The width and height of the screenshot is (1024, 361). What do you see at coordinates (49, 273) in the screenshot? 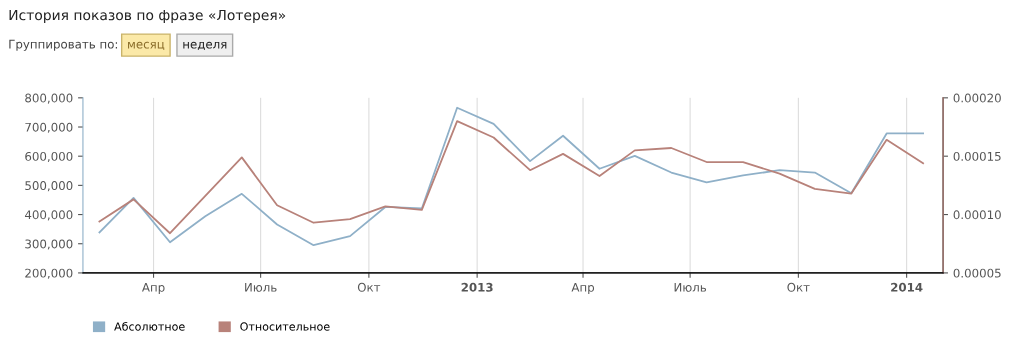
I see `y-tick-label: 200,000` at bounding box center [49, 273].